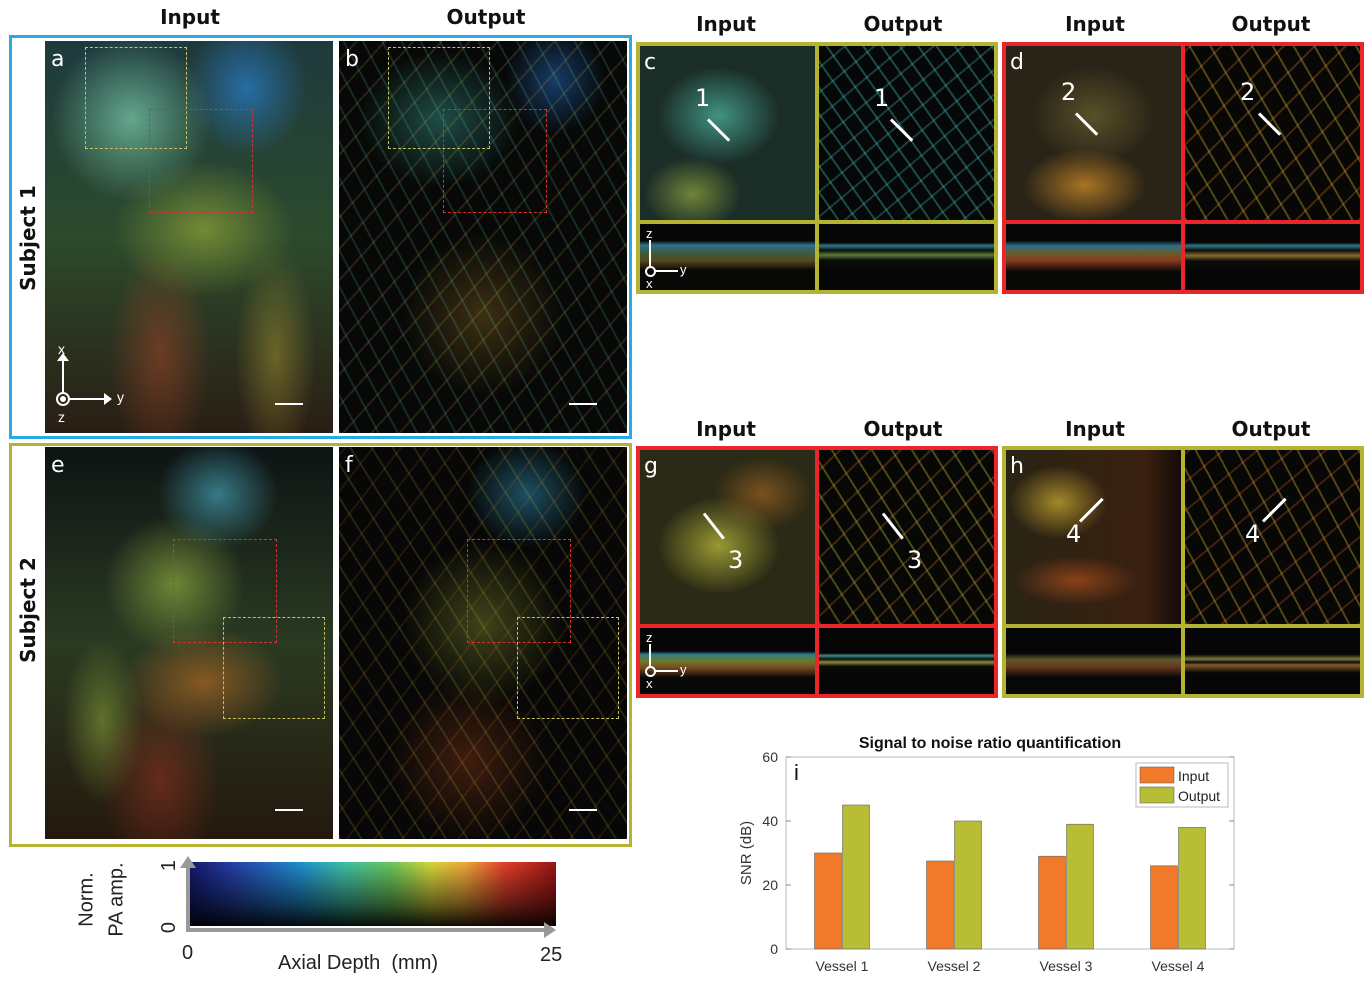 The image size is (1367, 982). I want to click on panel-b-output-image: b, so click(483, 237).